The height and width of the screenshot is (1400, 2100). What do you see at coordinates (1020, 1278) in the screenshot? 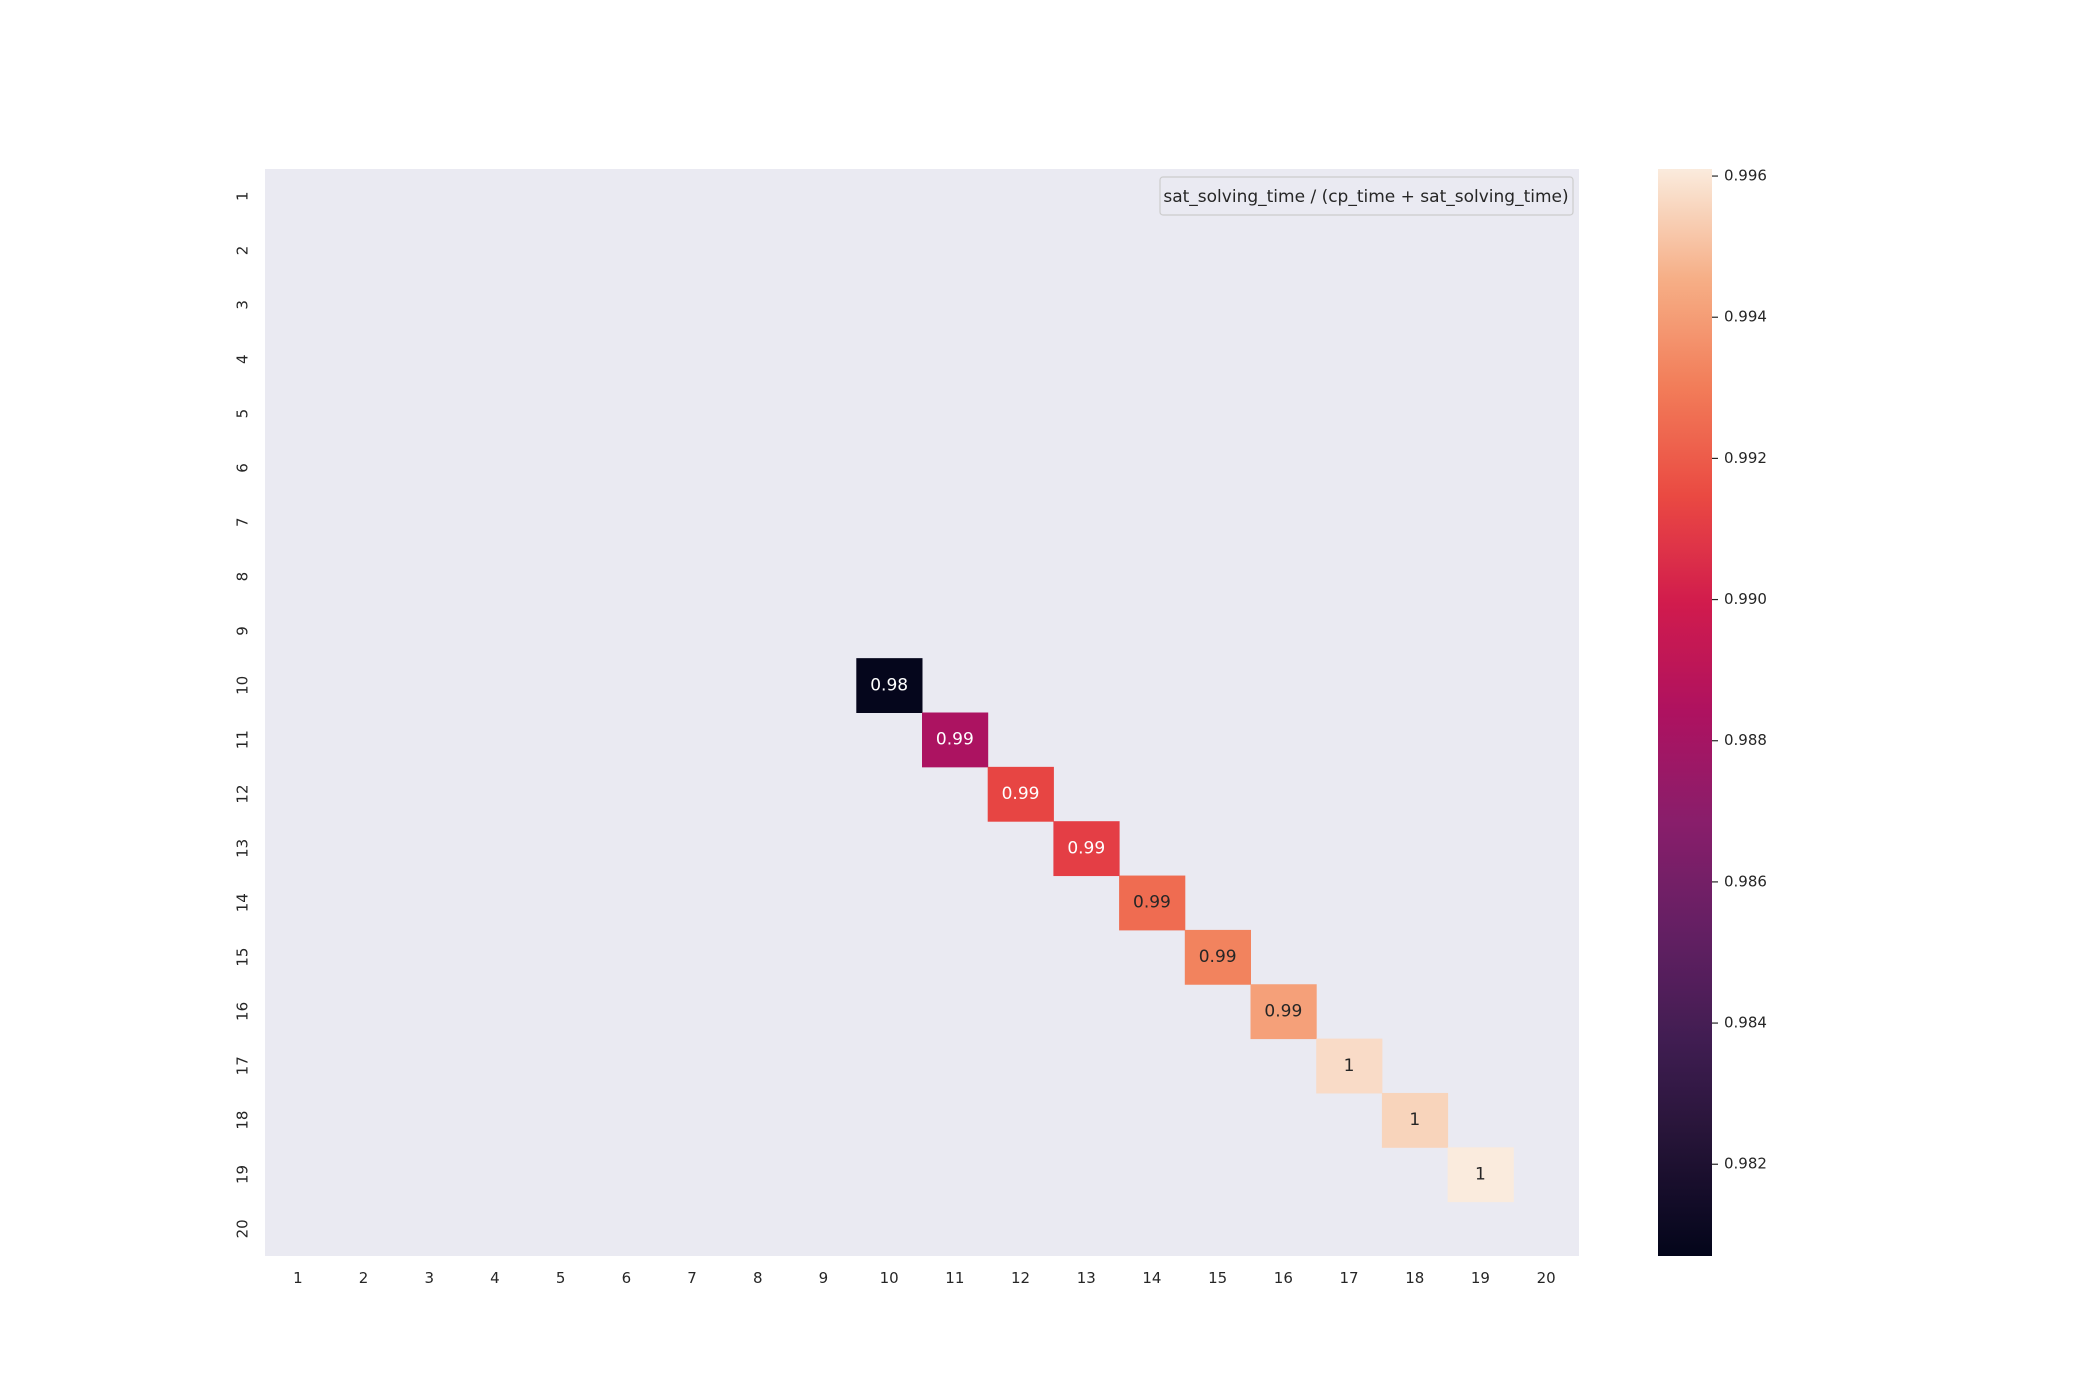
I see `x-tick-label: 12` at bounding box center [1020, 1278].